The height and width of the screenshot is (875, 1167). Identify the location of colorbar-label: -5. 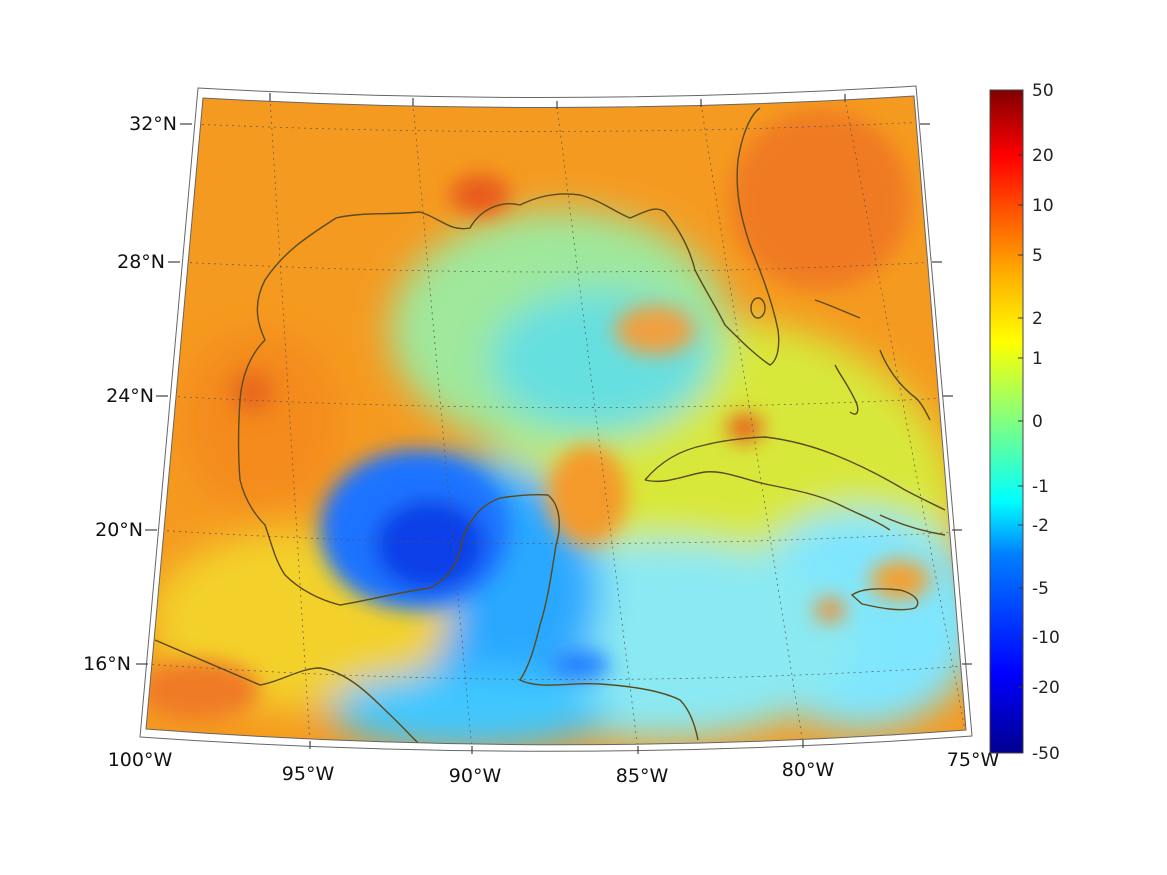
(1040, 589).